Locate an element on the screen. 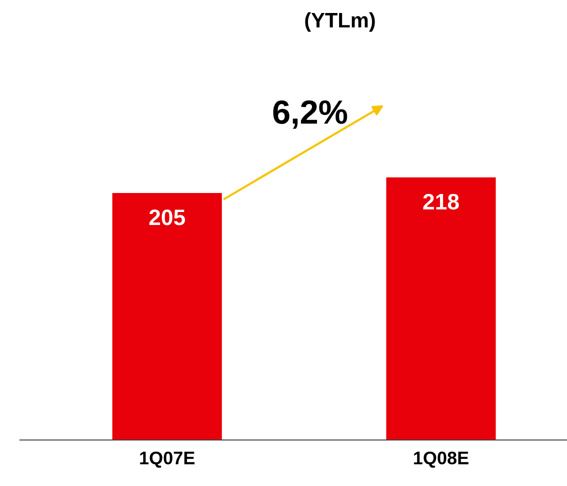  data-label: 205 is located at coordinates (167, 217).